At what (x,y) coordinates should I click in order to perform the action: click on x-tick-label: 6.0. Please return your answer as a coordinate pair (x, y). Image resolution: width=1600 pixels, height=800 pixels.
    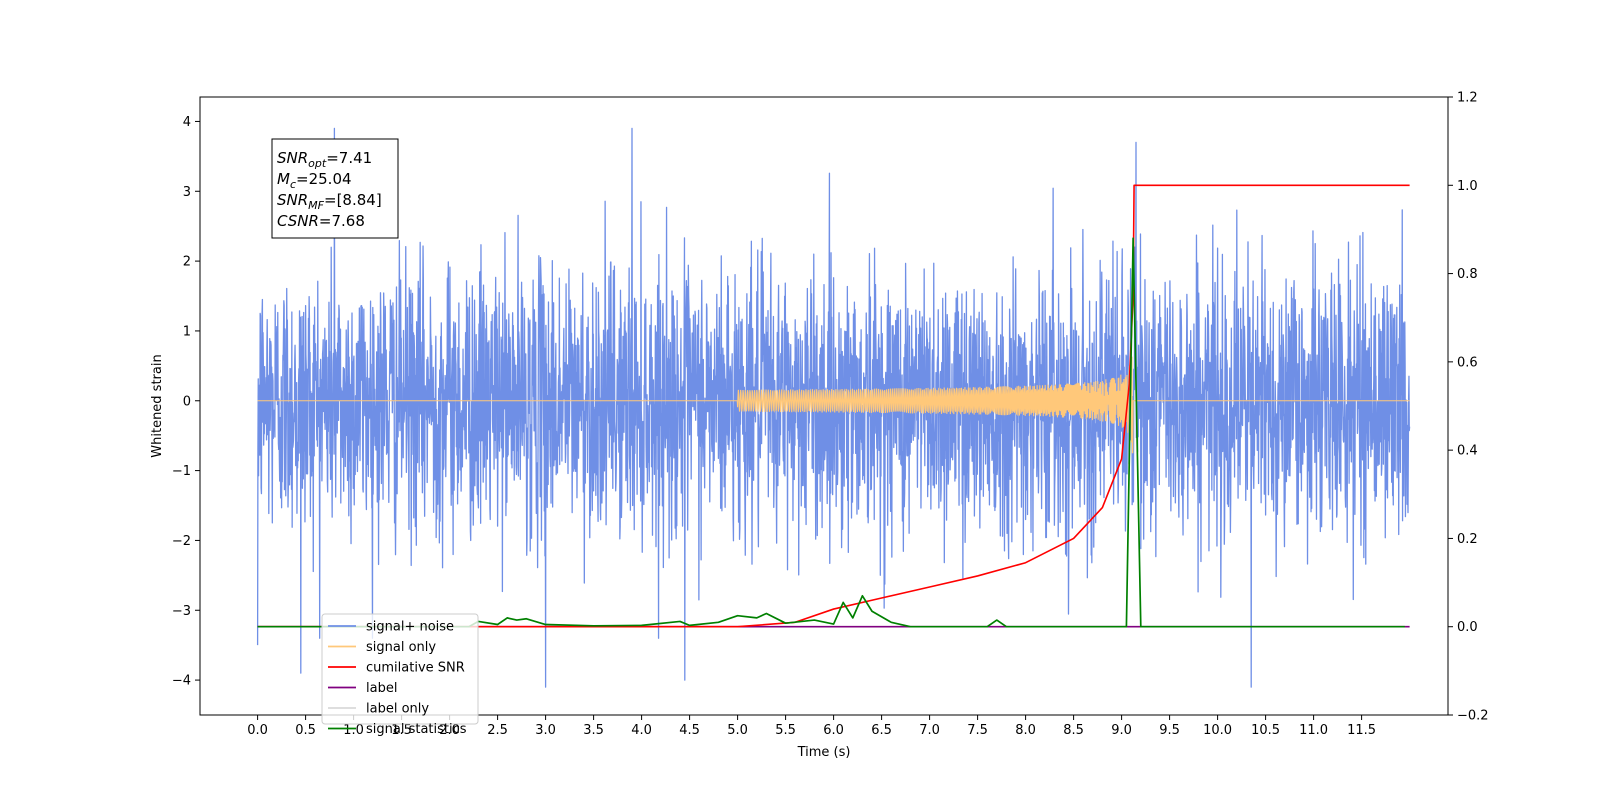
    Looking at the image, I should click on (833, 730).